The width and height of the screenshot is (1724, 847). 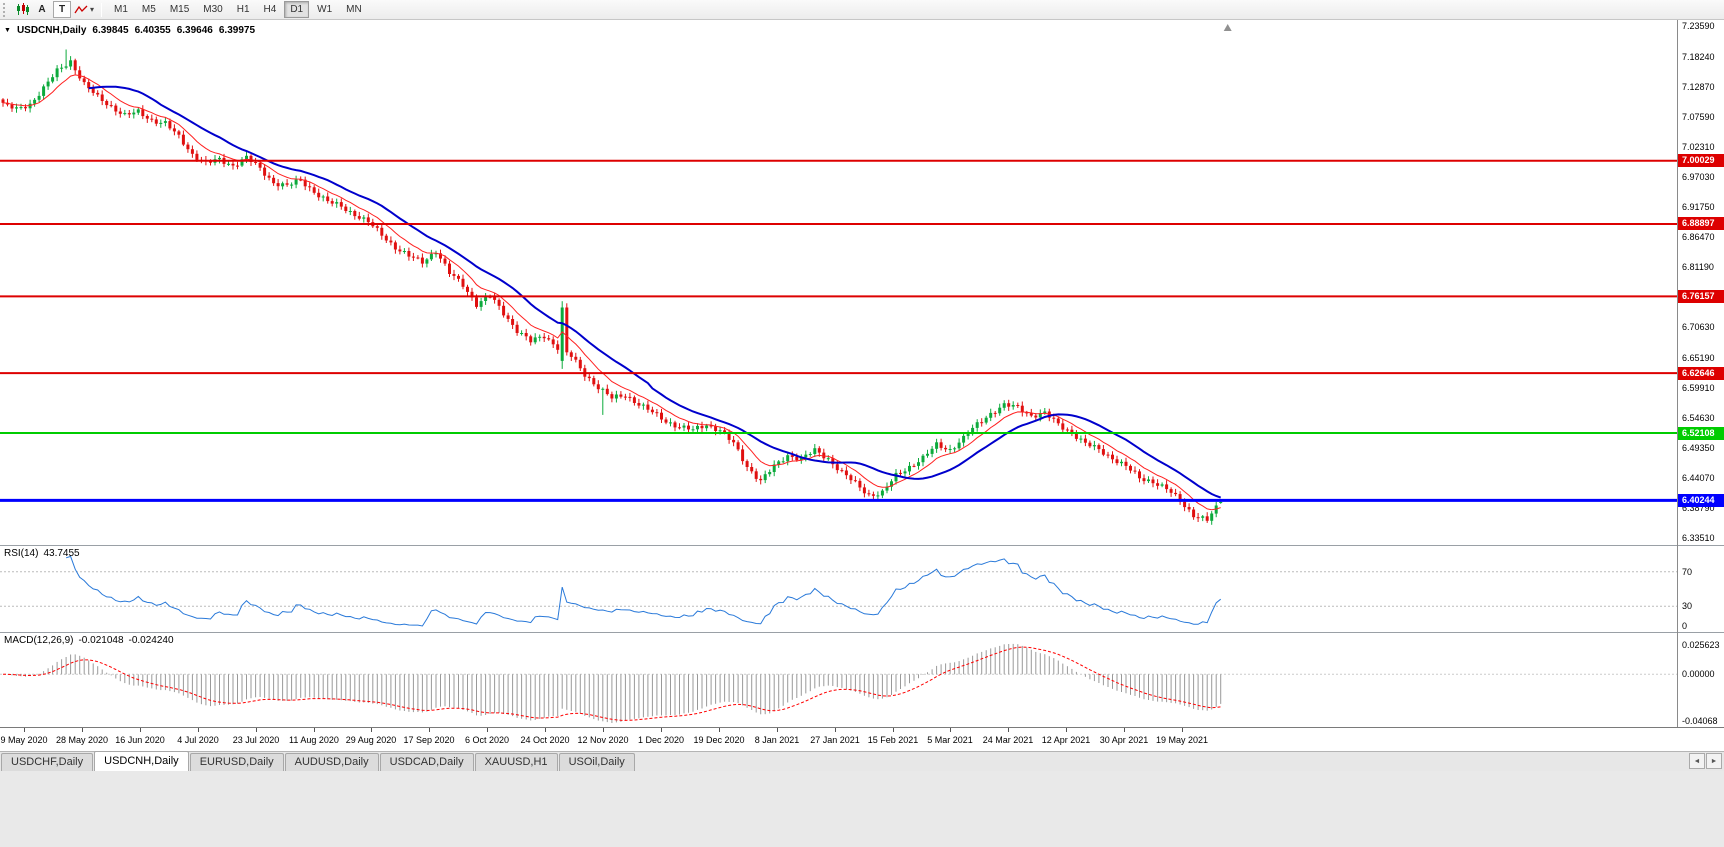 What do you see at coordinates (1698, 538) in the screenshot?
I see `price-axis-label: 6.33510` at bounding box center [1698, 538].